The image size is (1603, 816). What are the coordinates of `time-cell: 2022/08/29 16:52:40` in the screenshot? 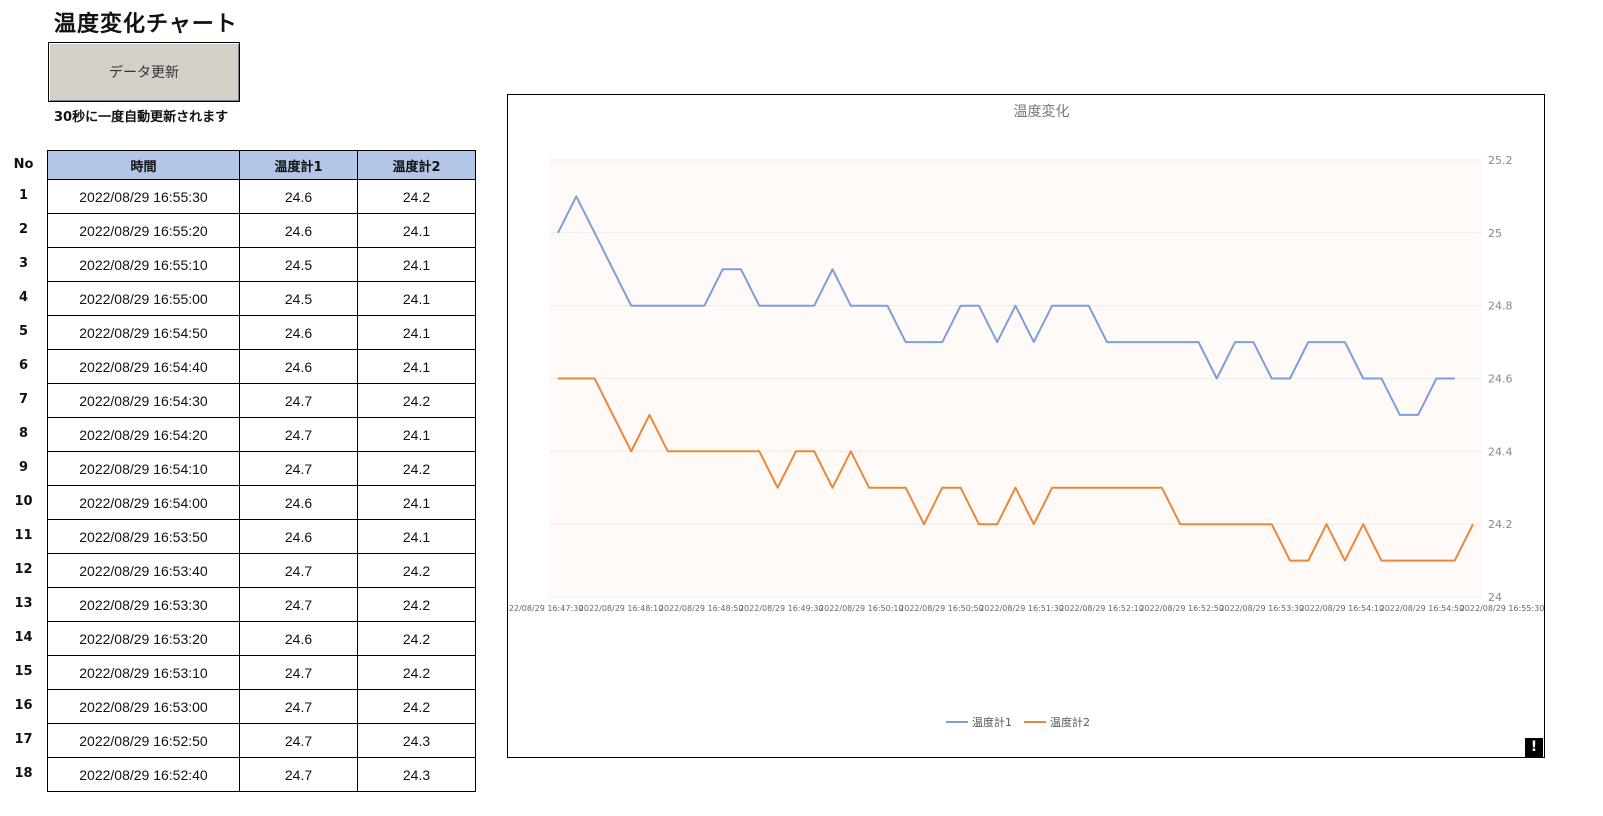 It's located at (143, 774).